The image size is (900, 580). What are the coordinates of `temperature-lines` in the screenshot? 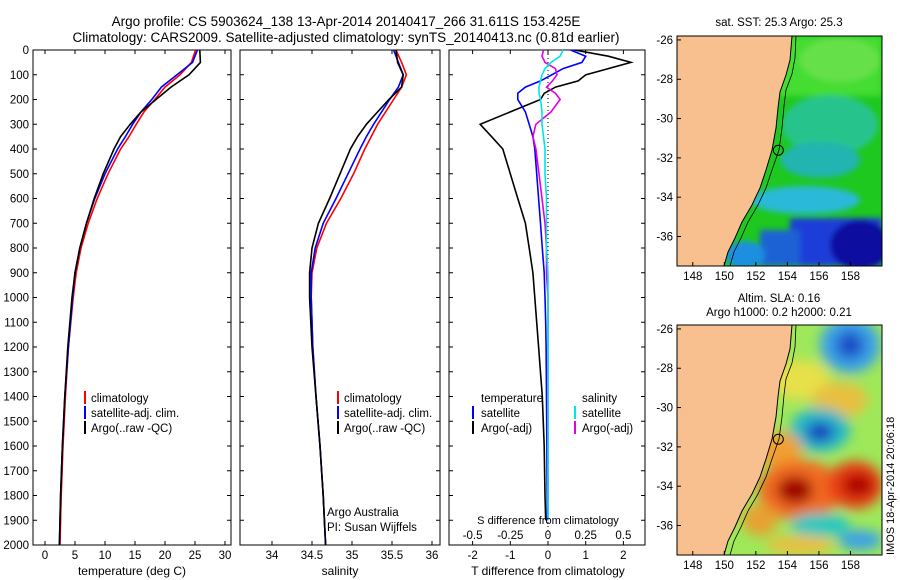 It's located at (130, 297).